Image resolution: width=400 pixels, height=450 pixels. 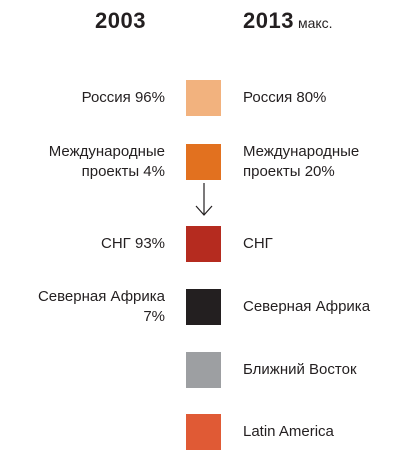 I want to click on header-left: 2003, so click(x=120, y=20).